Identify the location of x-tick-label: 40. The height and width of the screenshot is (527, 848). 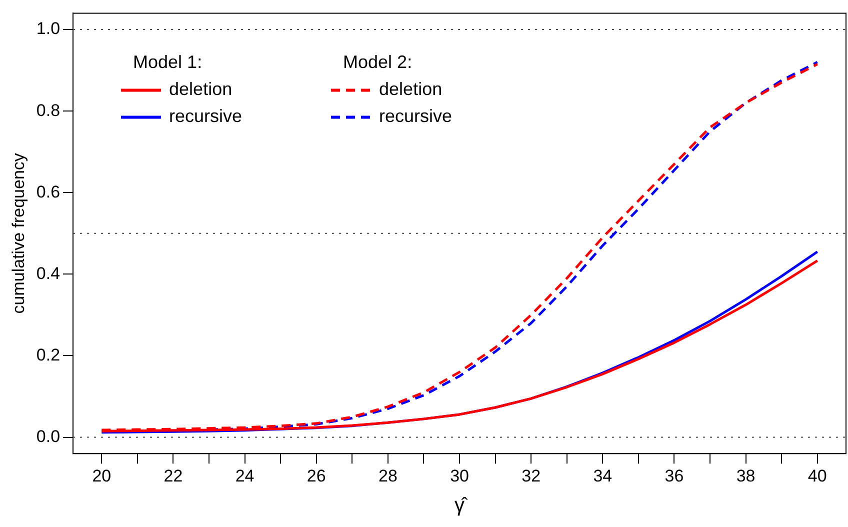
(817, 476).